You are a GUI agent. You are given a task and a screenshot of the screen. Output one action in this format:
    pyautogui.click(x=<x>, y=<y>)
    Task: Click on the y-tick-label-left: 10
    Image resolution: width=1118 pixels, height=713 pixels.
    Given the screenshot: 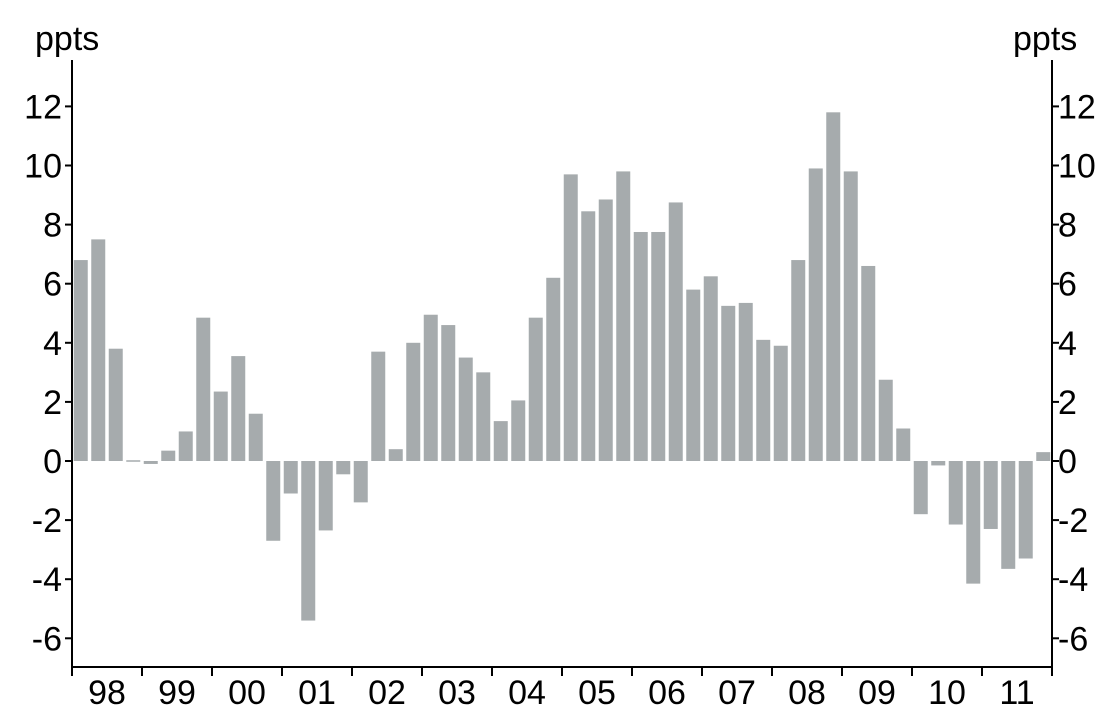 What is the action you would take?
    pyautogui.click(x=43, y=167)
    